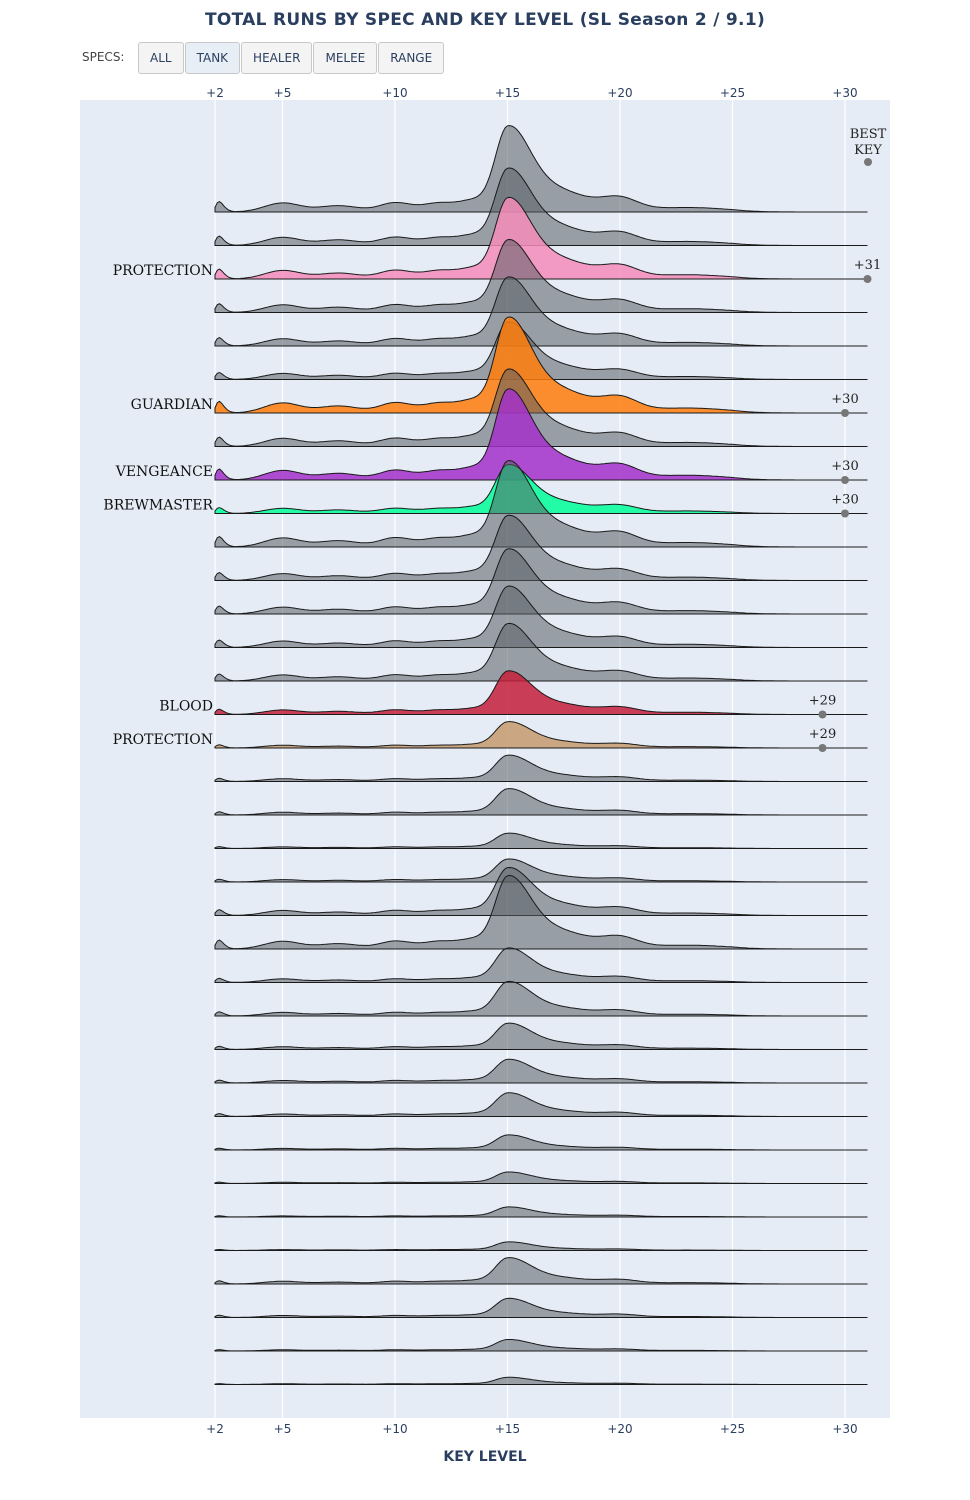 The width and height of the screenshot is (970, 1500). I want to click on spec-label-blood: BLOOD, so click(186, 707).